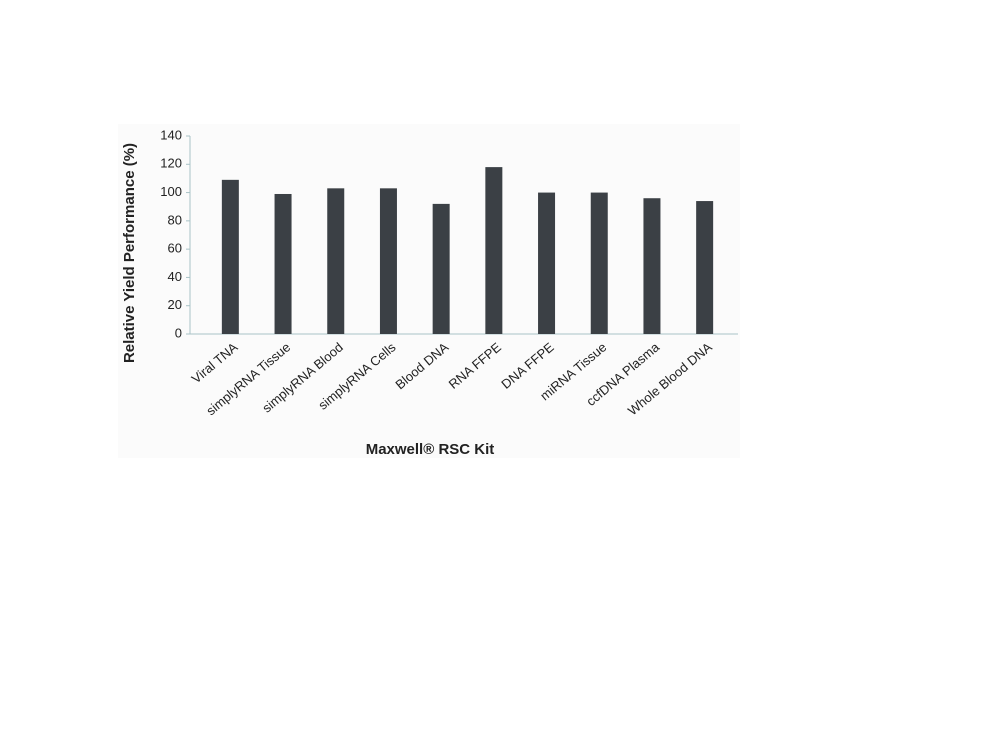 The width and height of the screenshot is (1000, 755). What do you see at coordinates (129, 253) in the screenshot?
I see `y-axis-title: Relative Yield Performance (%)` at bounding box center [129, 253].